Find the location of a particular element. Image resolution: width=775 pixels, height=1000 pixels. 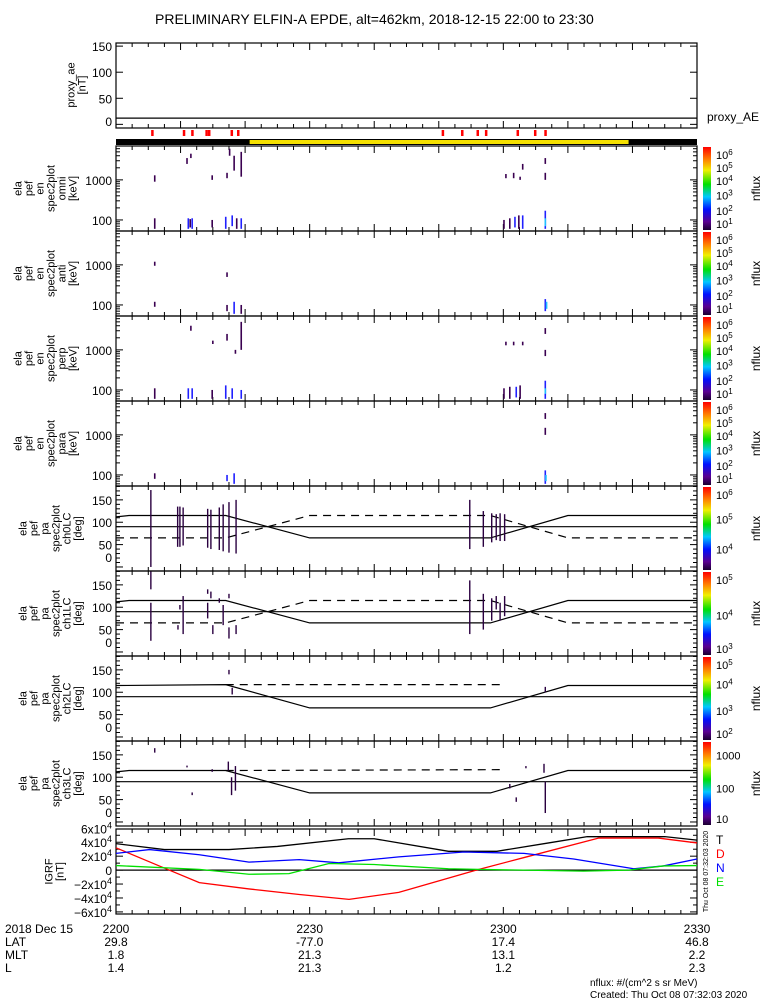

panel-ch1LC-colorbar is located at coordinates (707, 613).